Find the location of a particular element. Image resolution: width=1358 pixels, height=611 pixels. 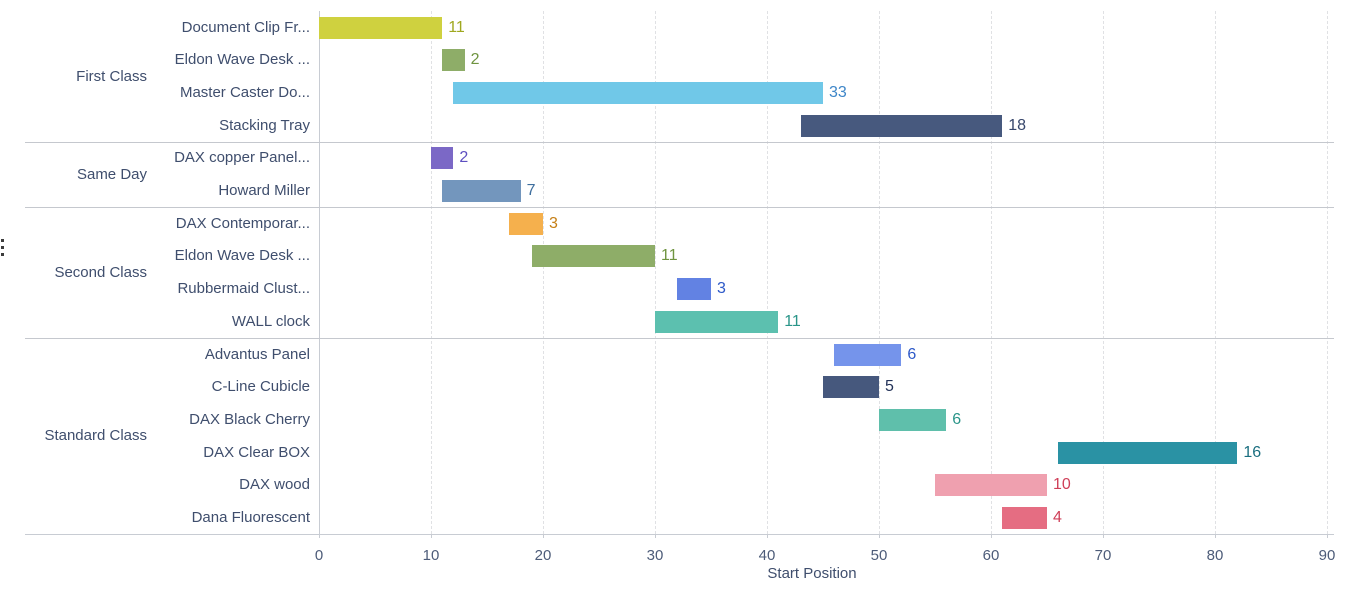

x-axis-title: Start Position is located at coordinates (812, 573).